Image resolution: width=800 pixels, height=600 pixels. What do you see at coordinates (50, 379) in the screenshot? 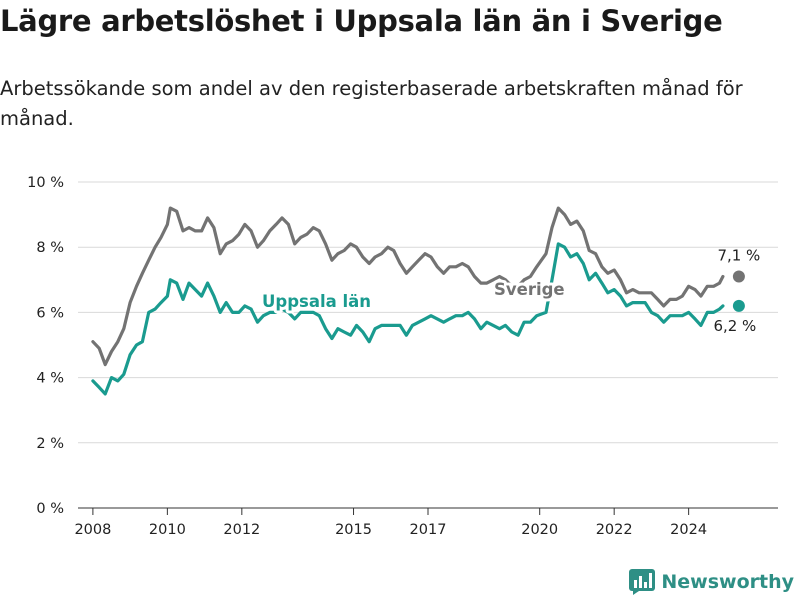
I see `y-tick-label: 4 %` at bounding box center [50, 379].